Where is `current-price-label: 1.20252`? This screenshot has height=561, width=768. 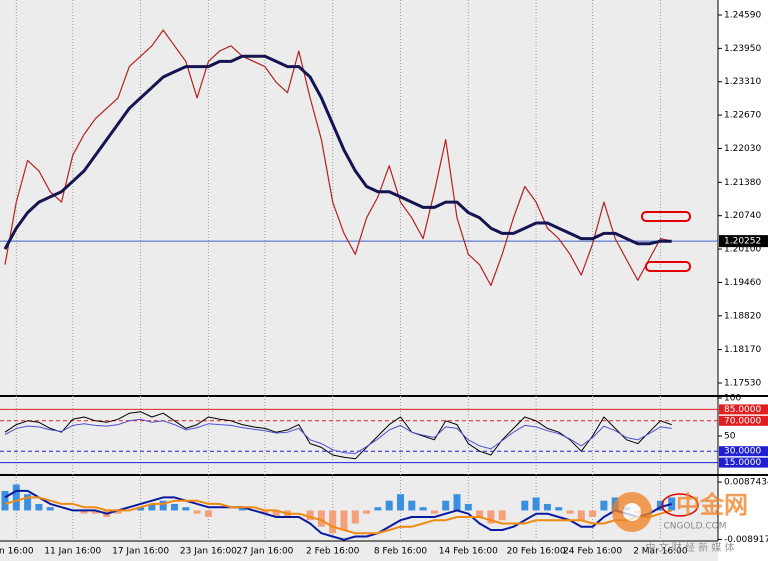
current-price-label: 1.20252 is located at coordinates (742, 242).